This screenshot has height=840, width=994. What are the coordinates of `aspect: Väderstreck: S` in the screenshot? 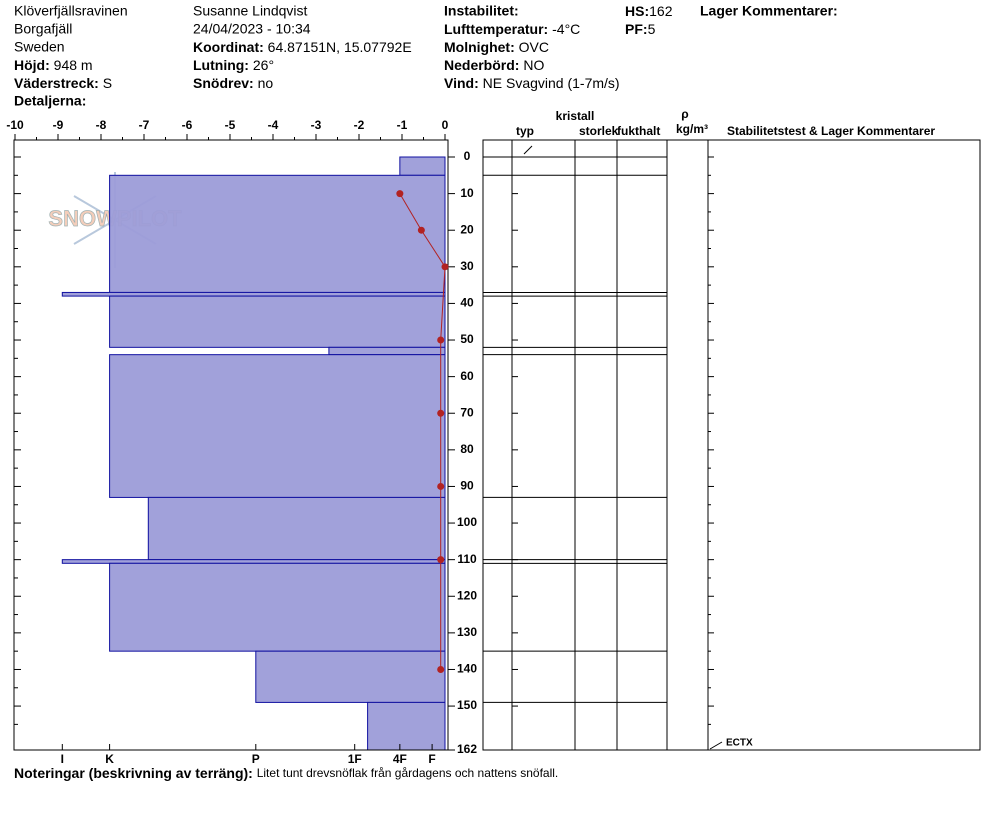 It's located at (63, 83).